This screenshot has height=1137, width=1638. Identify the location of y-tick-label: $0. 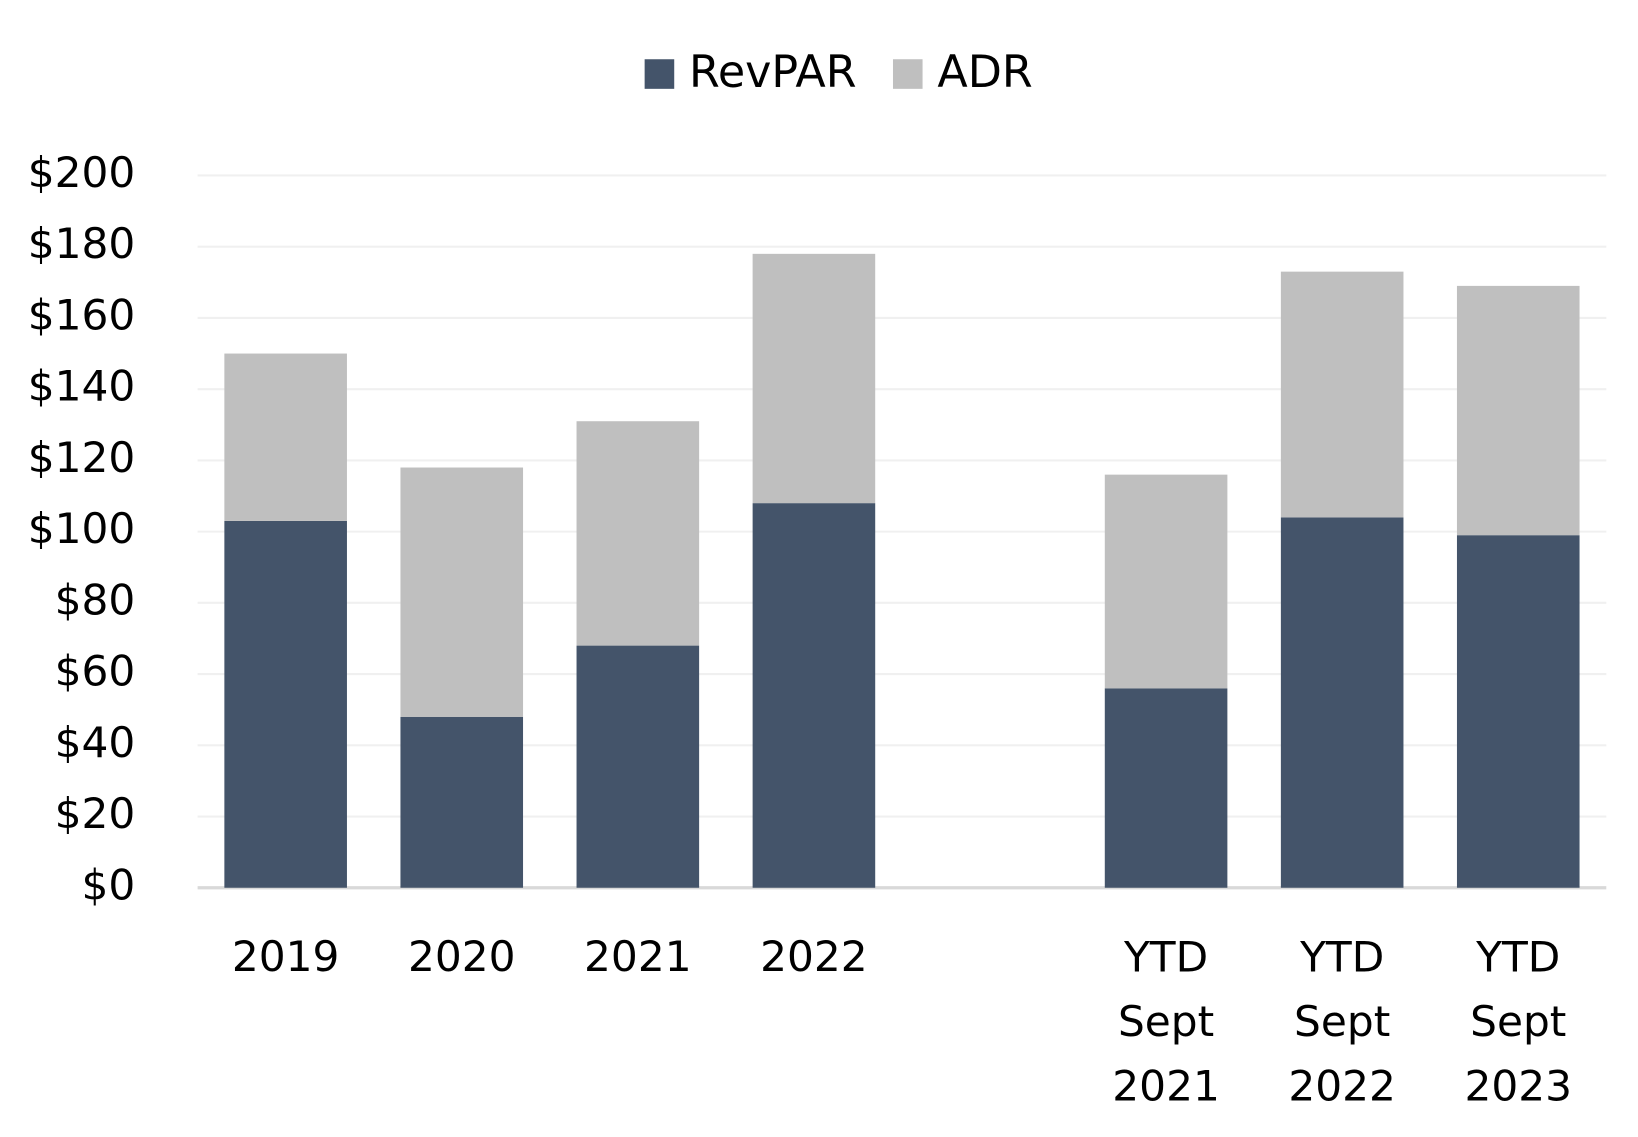
(108, 884).